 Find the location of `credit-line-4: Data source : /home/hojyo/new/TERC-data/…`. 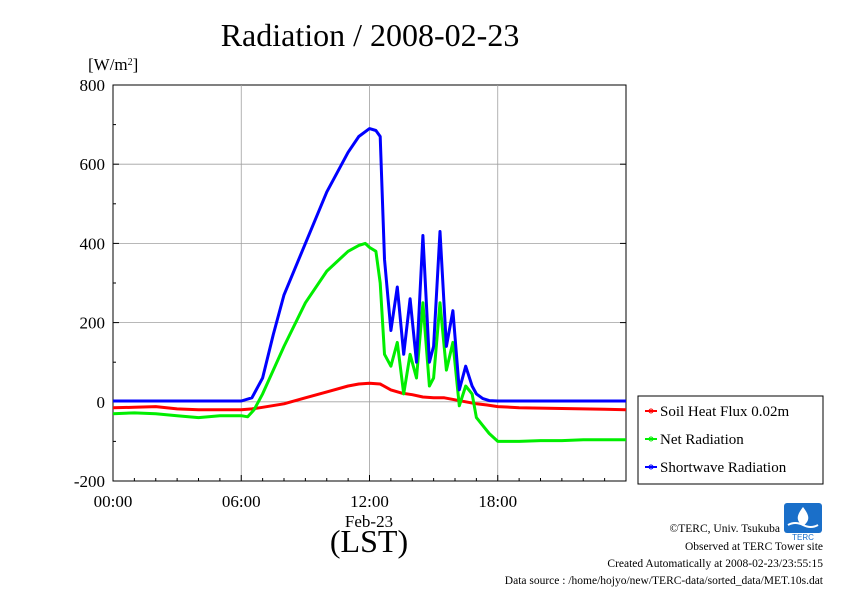

credit-line-4: Data source : /home/hojyo/new/TERC-data/… is located at coordinates (664, 581).